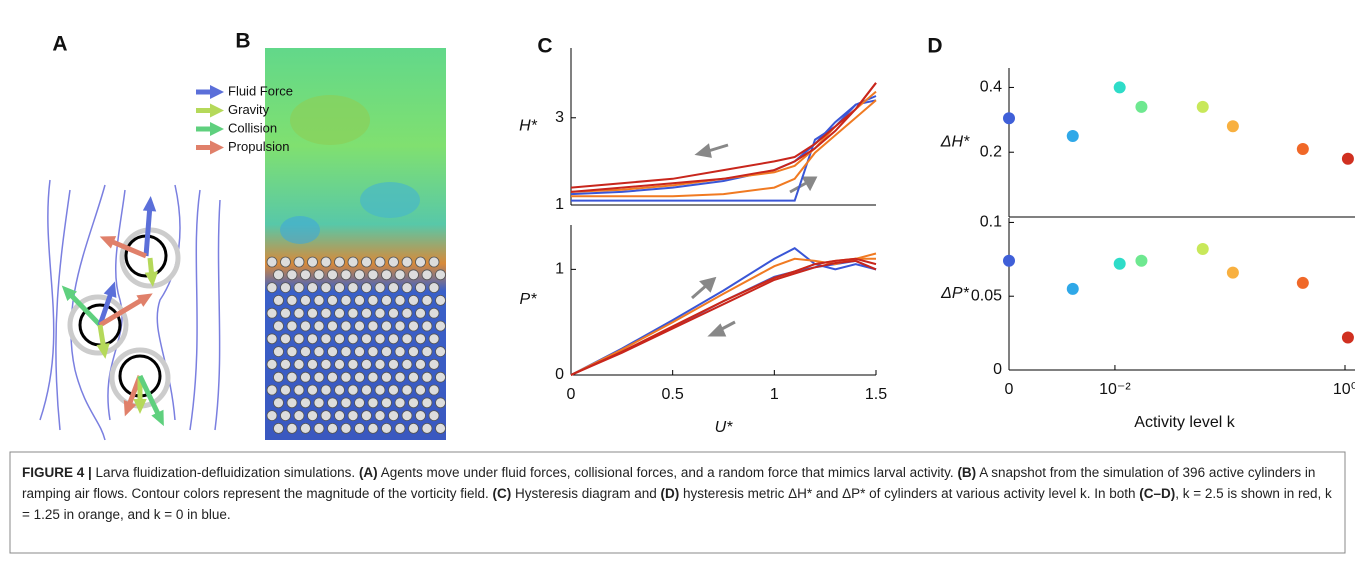  I want to click on x-tick-label: 0.5, so click(673, 394).